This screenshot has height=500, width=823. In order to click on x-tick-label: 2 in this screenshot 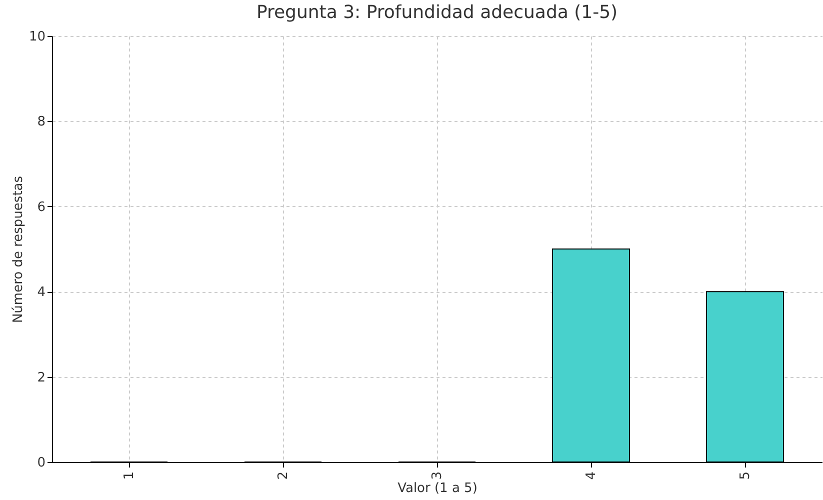, I will do `click(283, 476)`.